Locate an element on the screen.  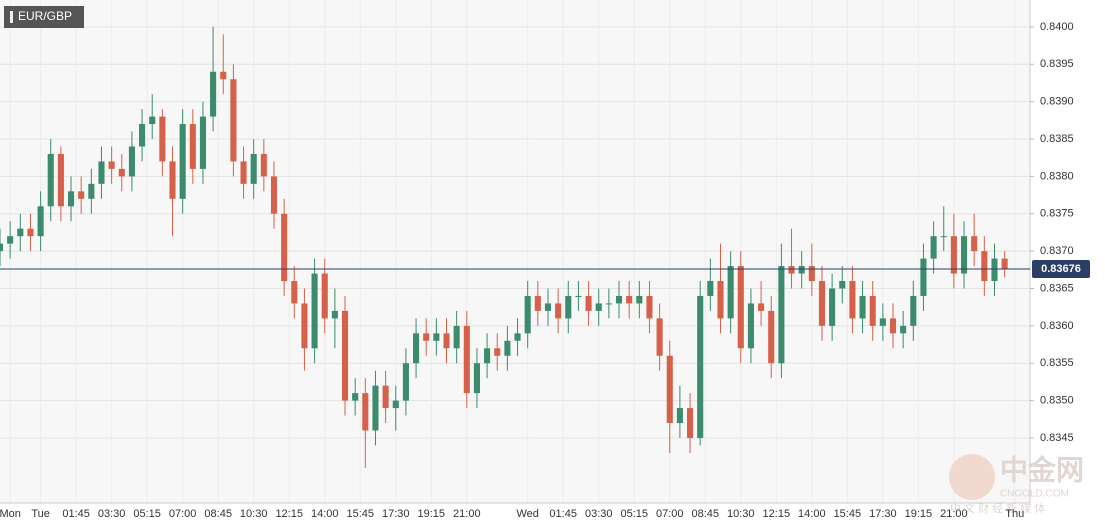
y-tick-label: 0.8360 is located at coordinates (1057, 326).